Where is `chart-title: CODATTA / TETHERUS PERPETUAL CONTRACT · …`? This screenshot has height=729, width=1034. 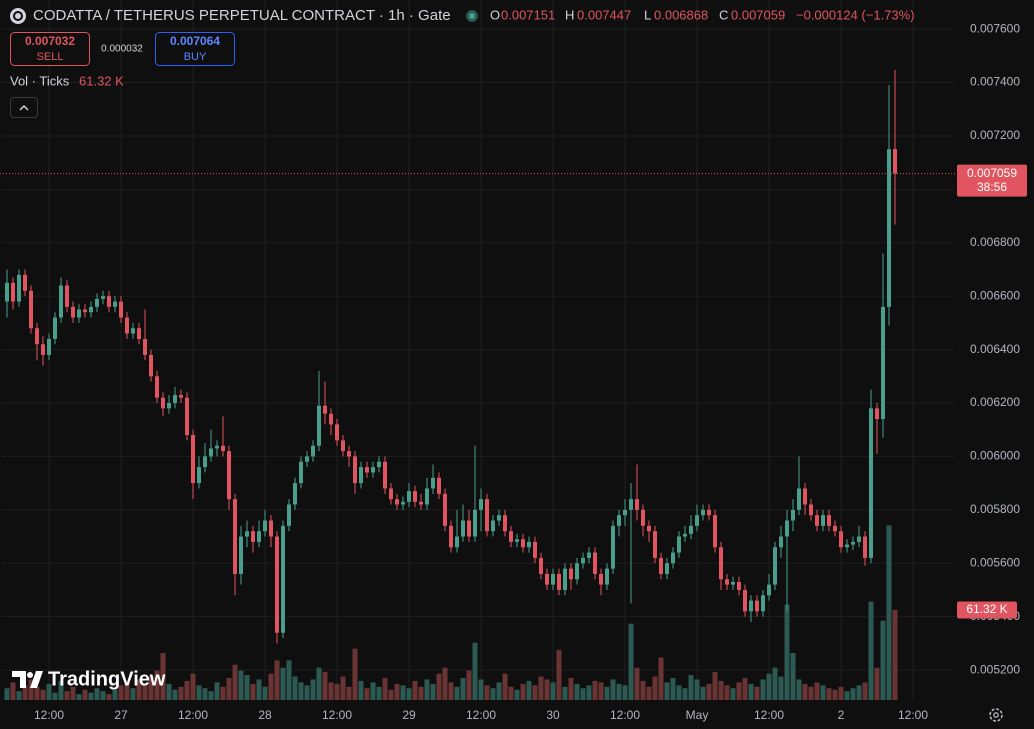
chart-title: CODATTA / TETHERUS PERPETUAL CONTRACT · … is located at coordinates (242, 15).